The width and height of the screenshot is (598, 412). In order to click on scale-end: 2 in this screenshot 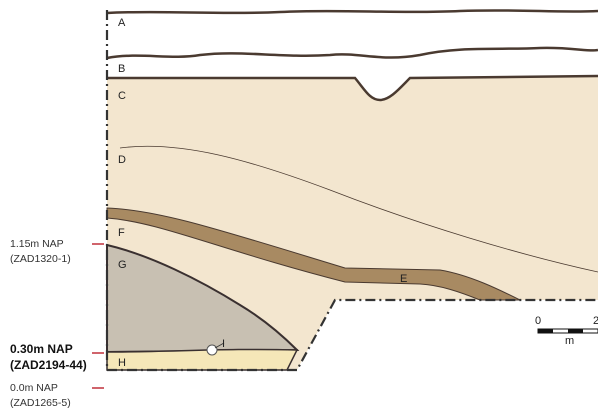, I will do `click(595, 321)`.